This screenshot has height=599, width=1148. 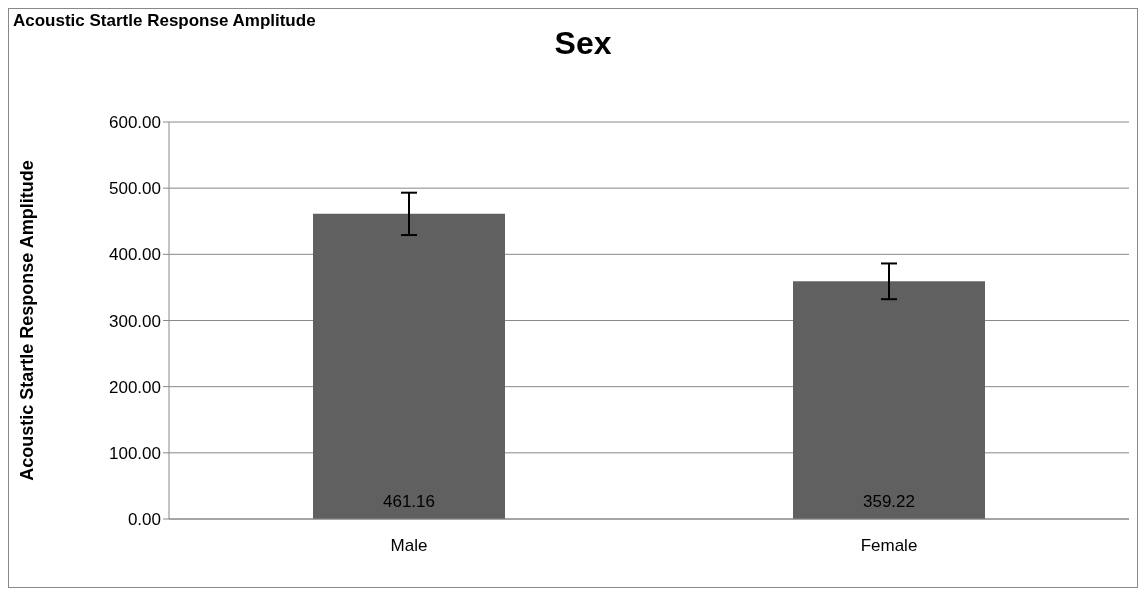 What do you see at coordinates (135, 189) in the screenshot?
I see `y-tick-label: 500.00` at bounding box center [135, 189].